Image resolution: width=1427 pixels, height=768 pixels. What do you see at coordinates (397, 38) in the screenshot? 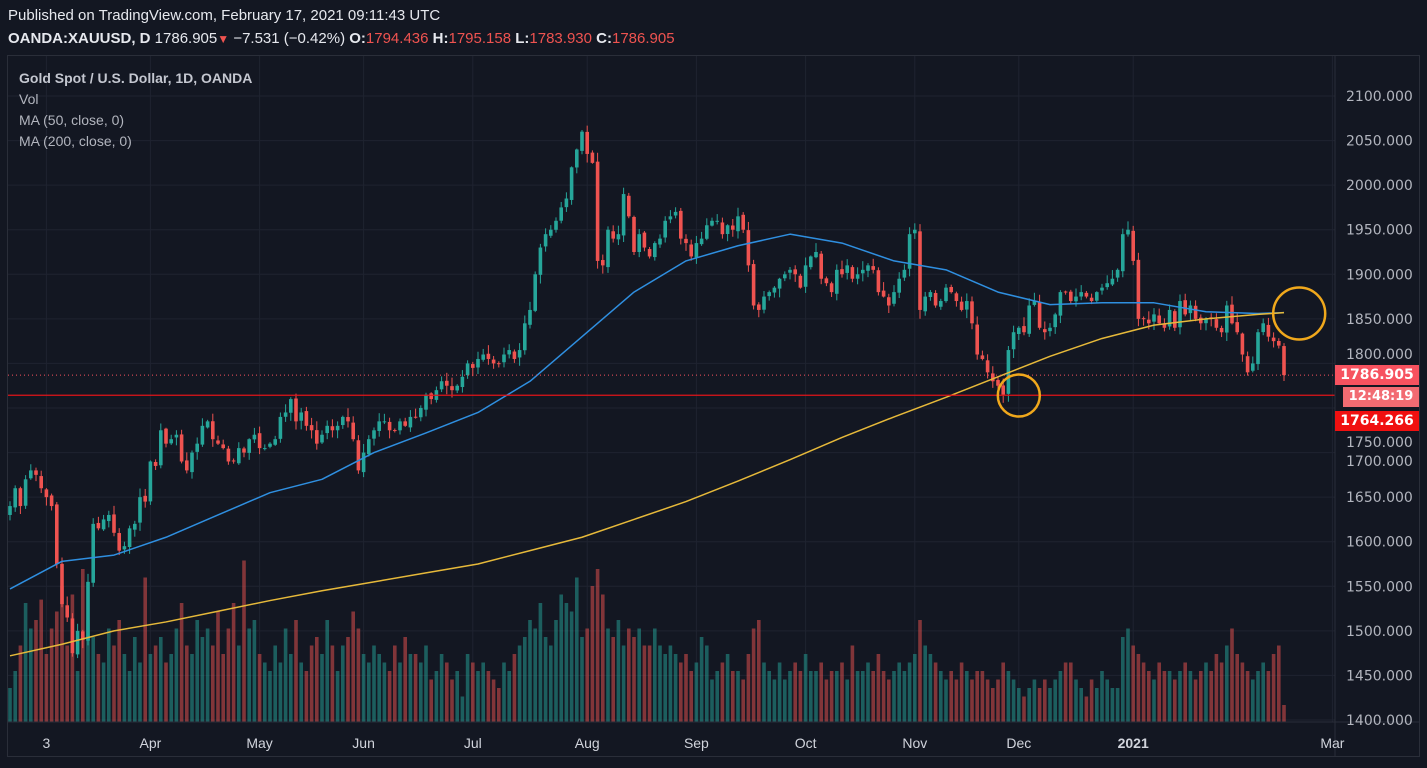
I see `open-value: 1794.436` at bounding box center [397, 38].